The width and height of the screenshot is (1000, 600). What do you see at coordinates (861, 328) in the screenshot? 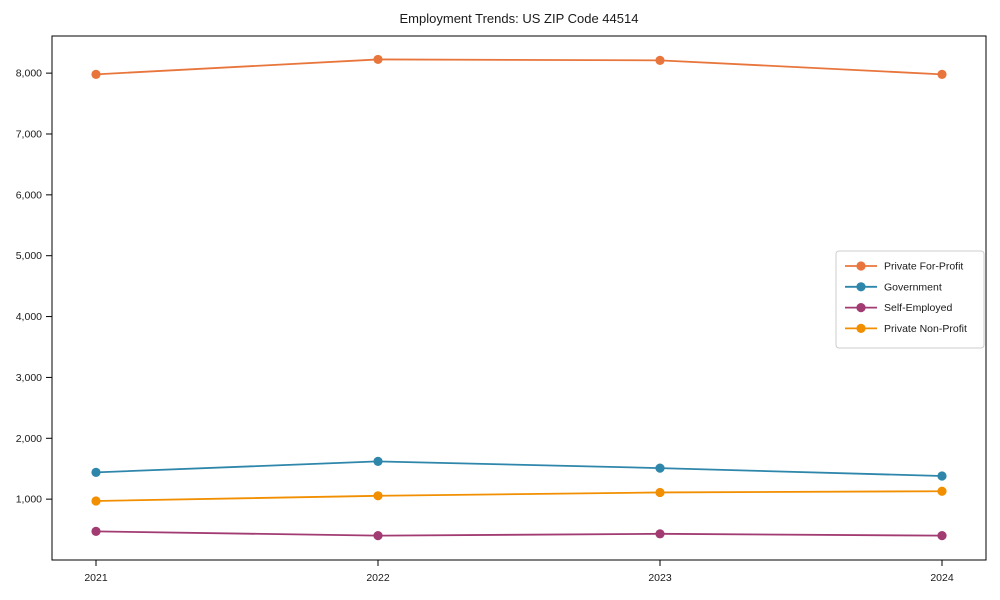
I see `legend-marker-dot-private-non-profit` at bounding box center [861, 328].